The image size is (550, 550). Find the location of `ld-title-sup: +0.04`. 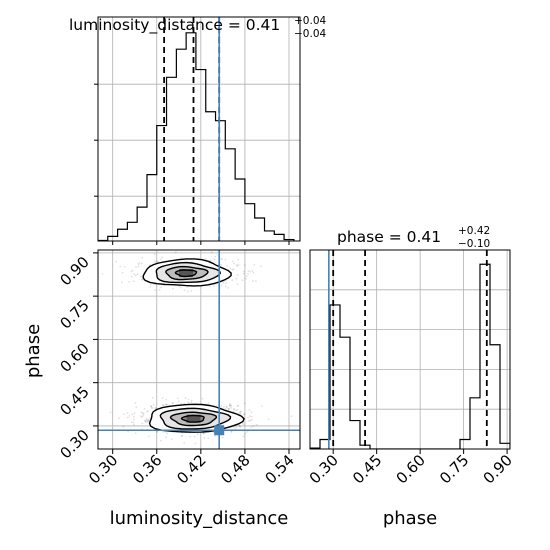

ld-title-sup: +0.04 is located at coordinates (310, 21).